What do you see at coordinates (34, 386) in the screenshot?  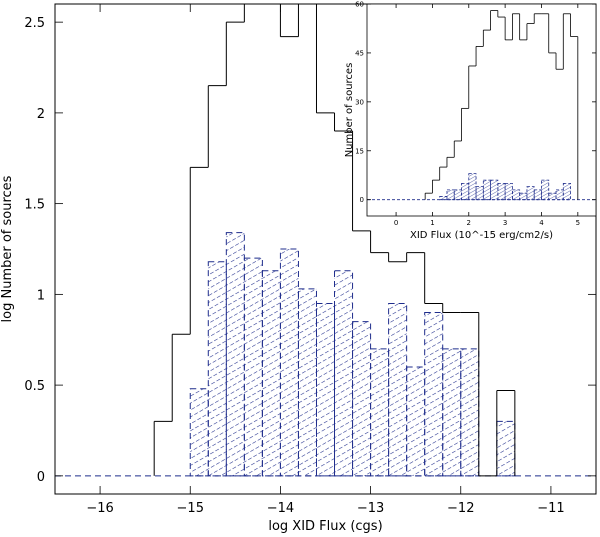 I see `main-y-tick-label: 0.5` at bounding box center [34, 386].